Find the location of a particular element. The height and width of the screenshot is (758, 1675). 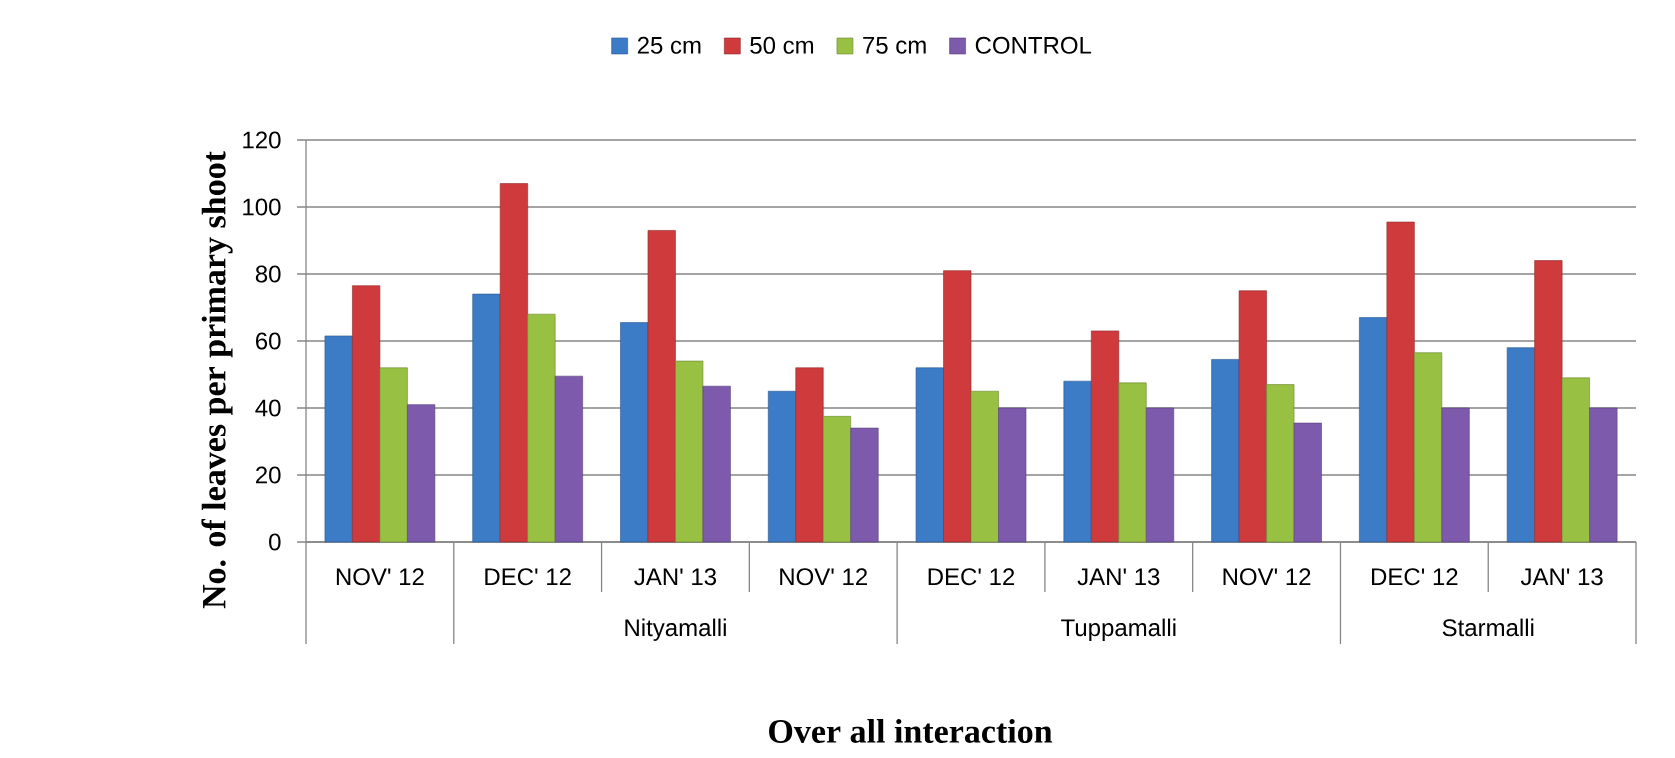

legend-label: 50 cm is located at coordinates (782, 45).